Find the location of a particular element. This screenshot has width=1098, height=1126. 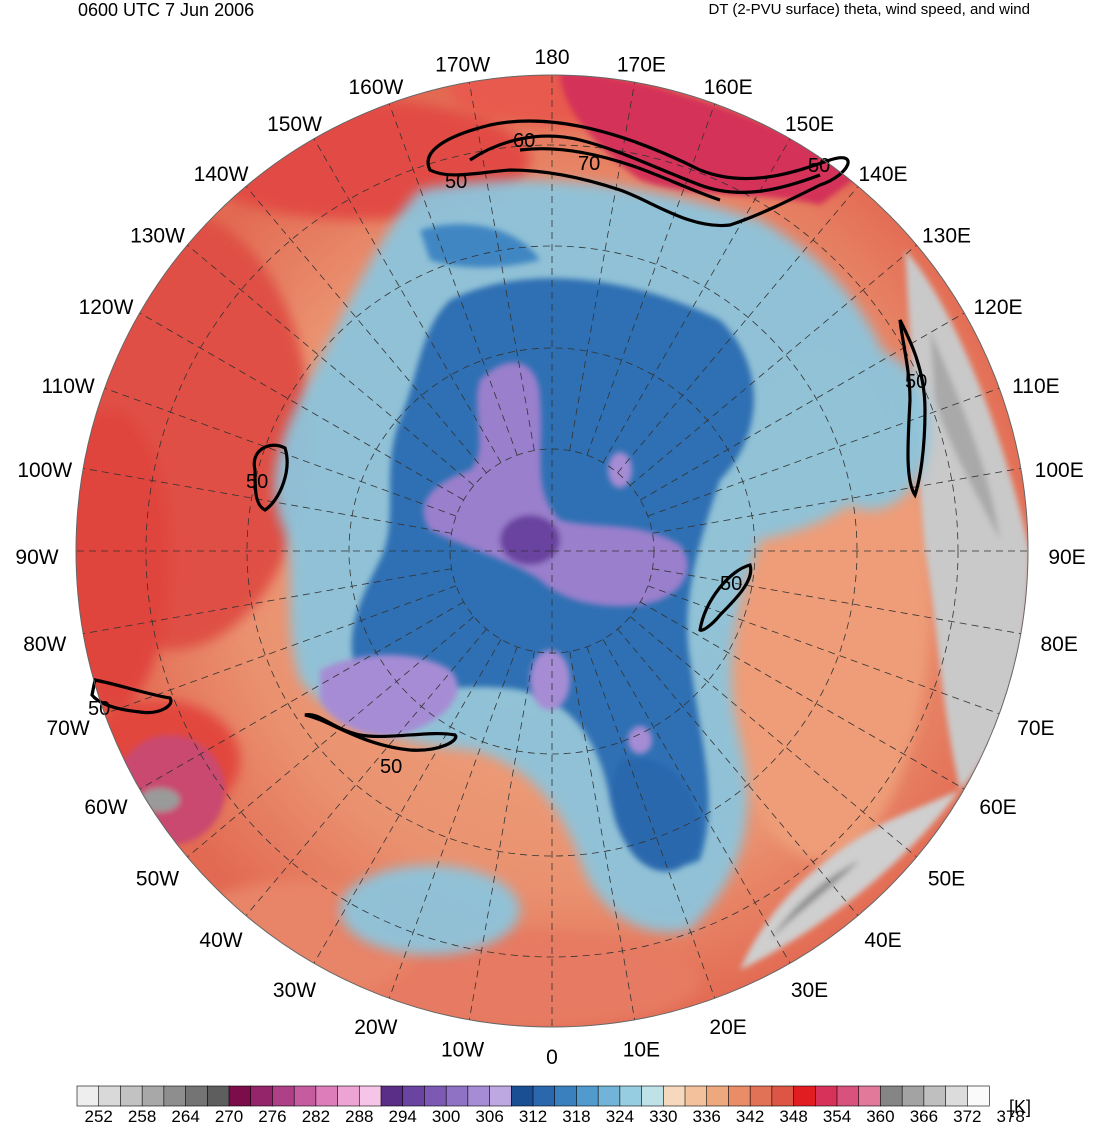

longitude-label: 90W is located at coordinates (36, 557).